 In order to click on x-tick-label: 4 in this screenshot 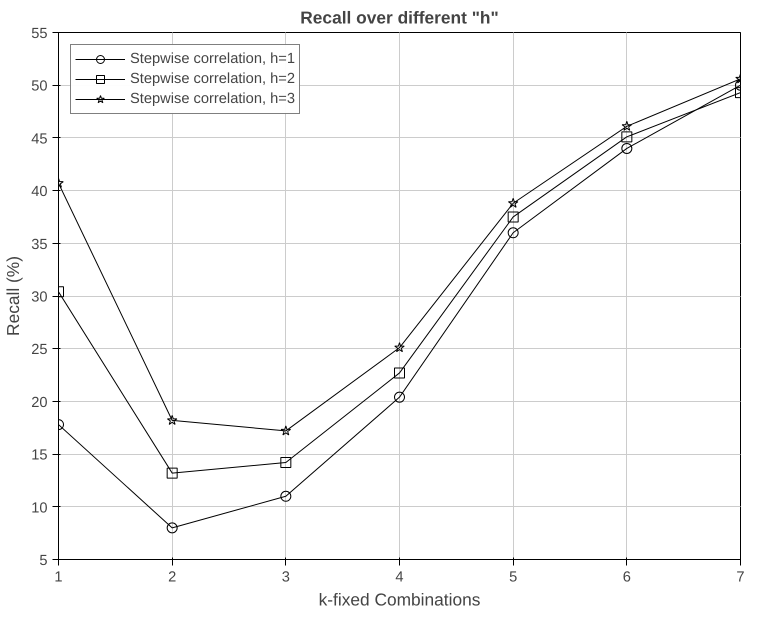, I will do `click(399, 578)`.